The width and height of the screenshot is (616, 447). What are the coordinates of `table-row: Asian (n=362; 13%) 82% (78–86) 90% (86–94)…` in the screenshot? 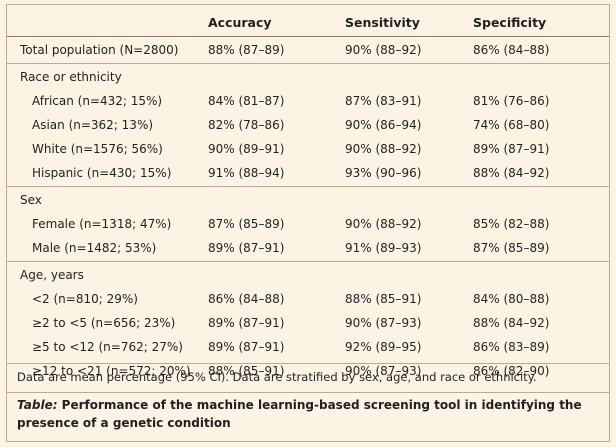 It's located at (308, 125).